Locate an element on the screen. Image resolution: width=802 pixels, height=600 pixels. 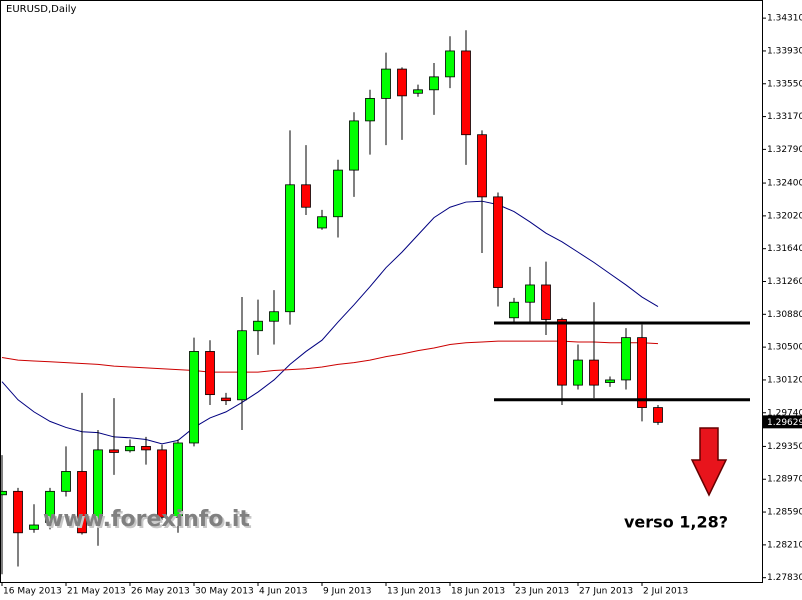
y-tick-label: 1.32790 is located at coordinates (784, 150).